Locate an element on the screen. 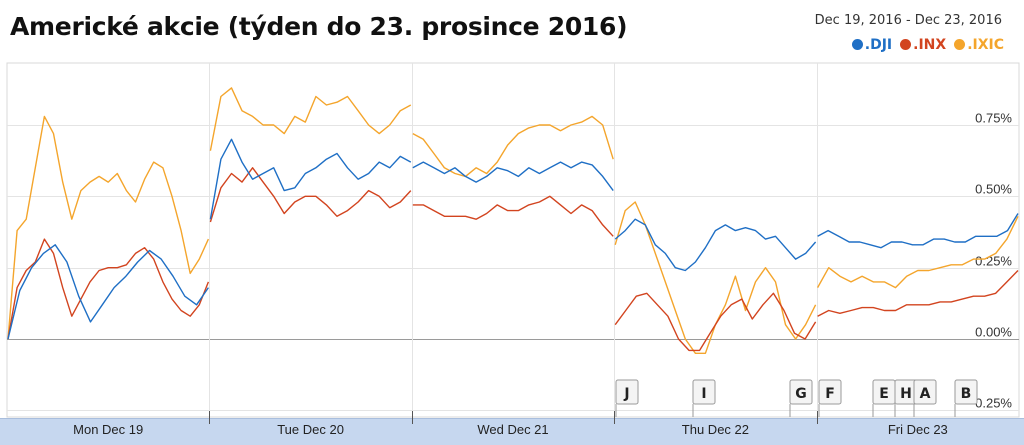 The height and width of the screenshot is (445, 1024). annotation-flag: G is located at coordinates (801, 398).